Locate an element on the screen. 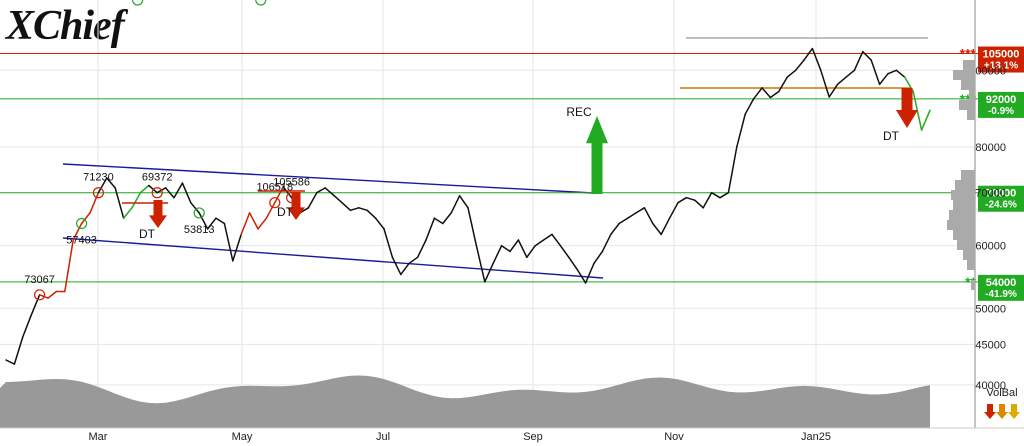 This screenshot has height=446, width=1024. volume-profile is located at coordinates (961, 175).